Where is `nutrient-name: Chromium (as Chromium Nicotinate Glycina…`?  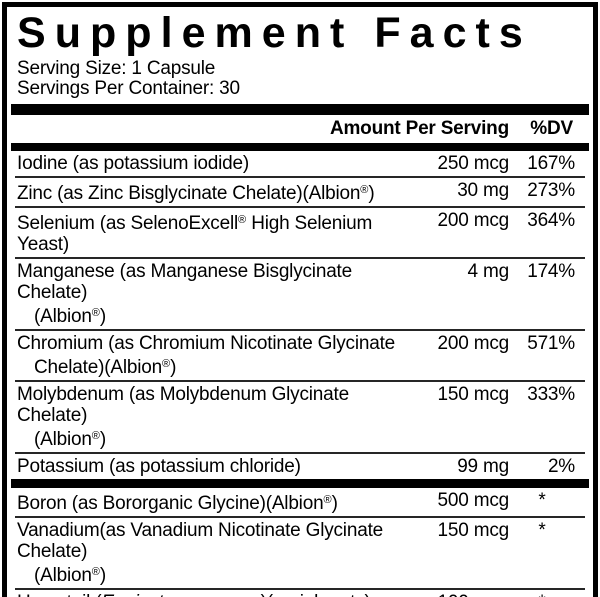 nutrient-name: Chromium (as Chromium Nicotinate Glycina… is located at coordinates (206, 355).